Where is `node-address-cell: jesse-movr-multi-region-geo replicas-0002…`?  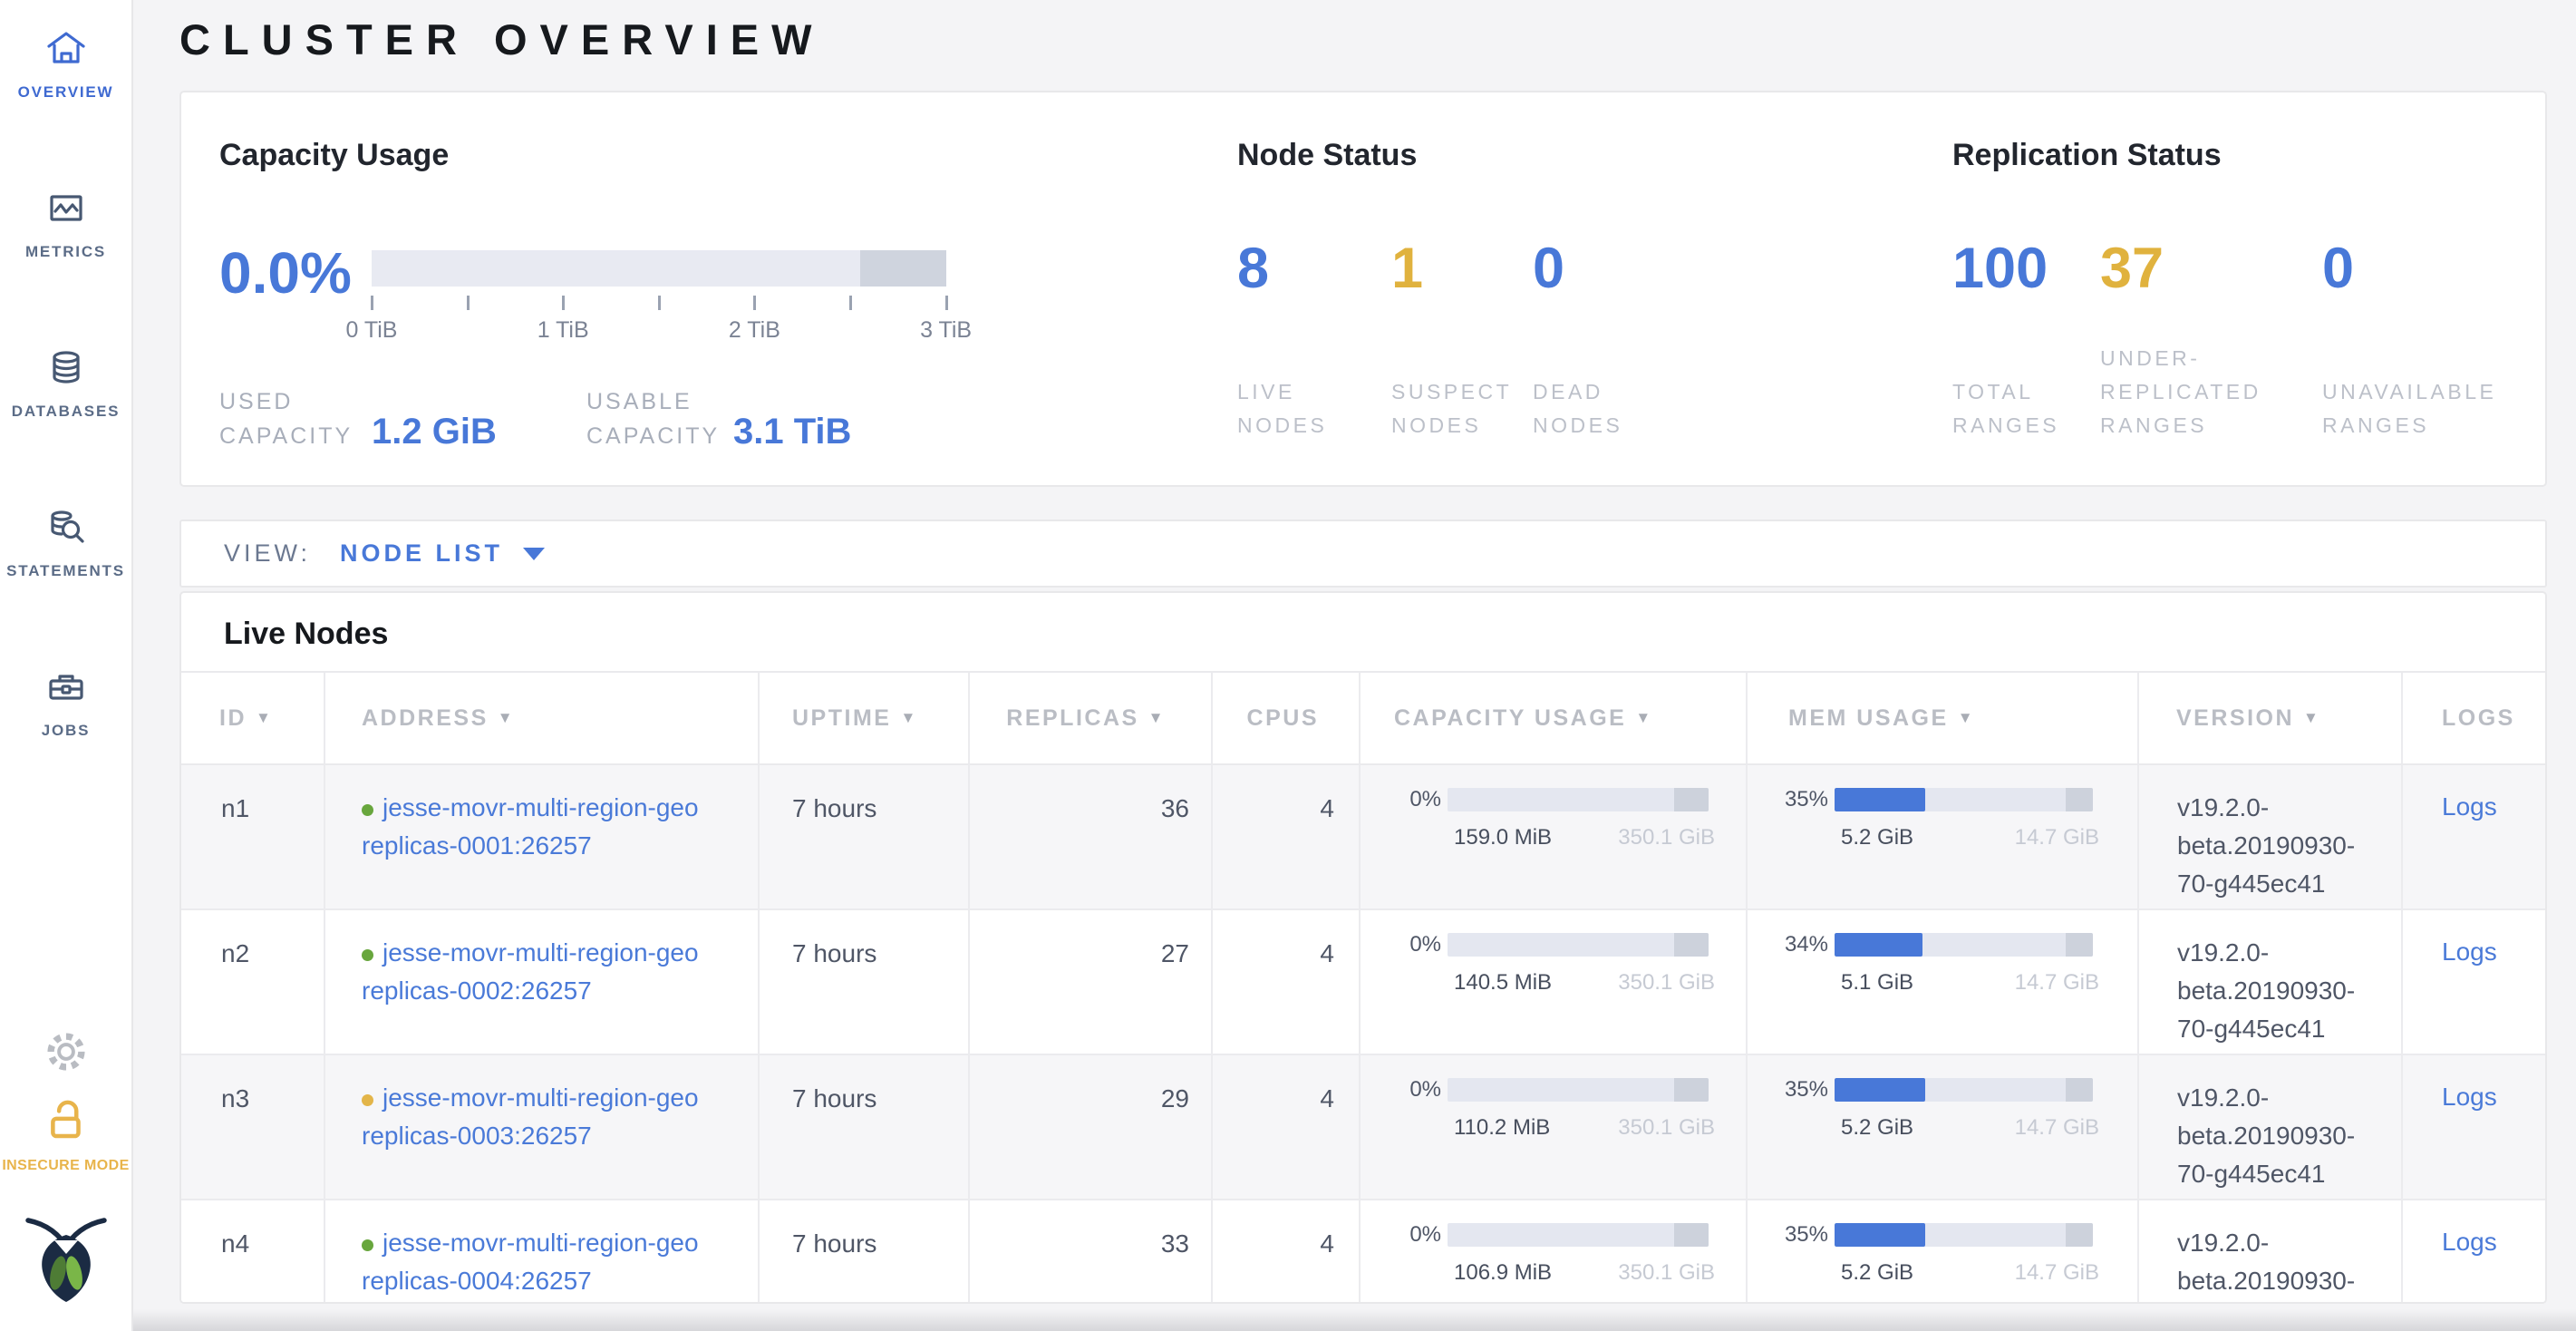
node-address-cell: jesse-movr-multi-region-geo replicas-0002… is located at coordinates (541, 982).